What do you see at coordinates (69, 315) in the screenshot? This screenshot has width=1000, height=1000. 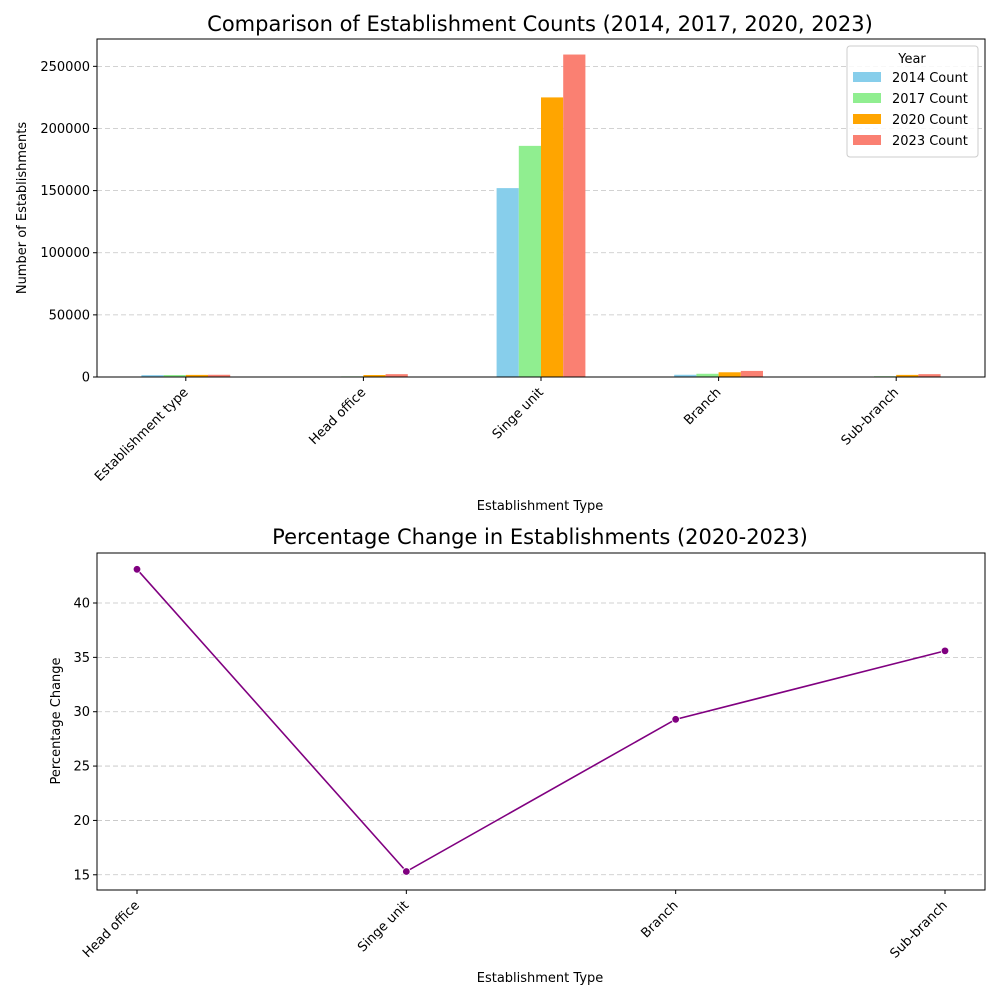 I see `bar-chart-y-tick-label: 50000` at bounding box center [69, 315].